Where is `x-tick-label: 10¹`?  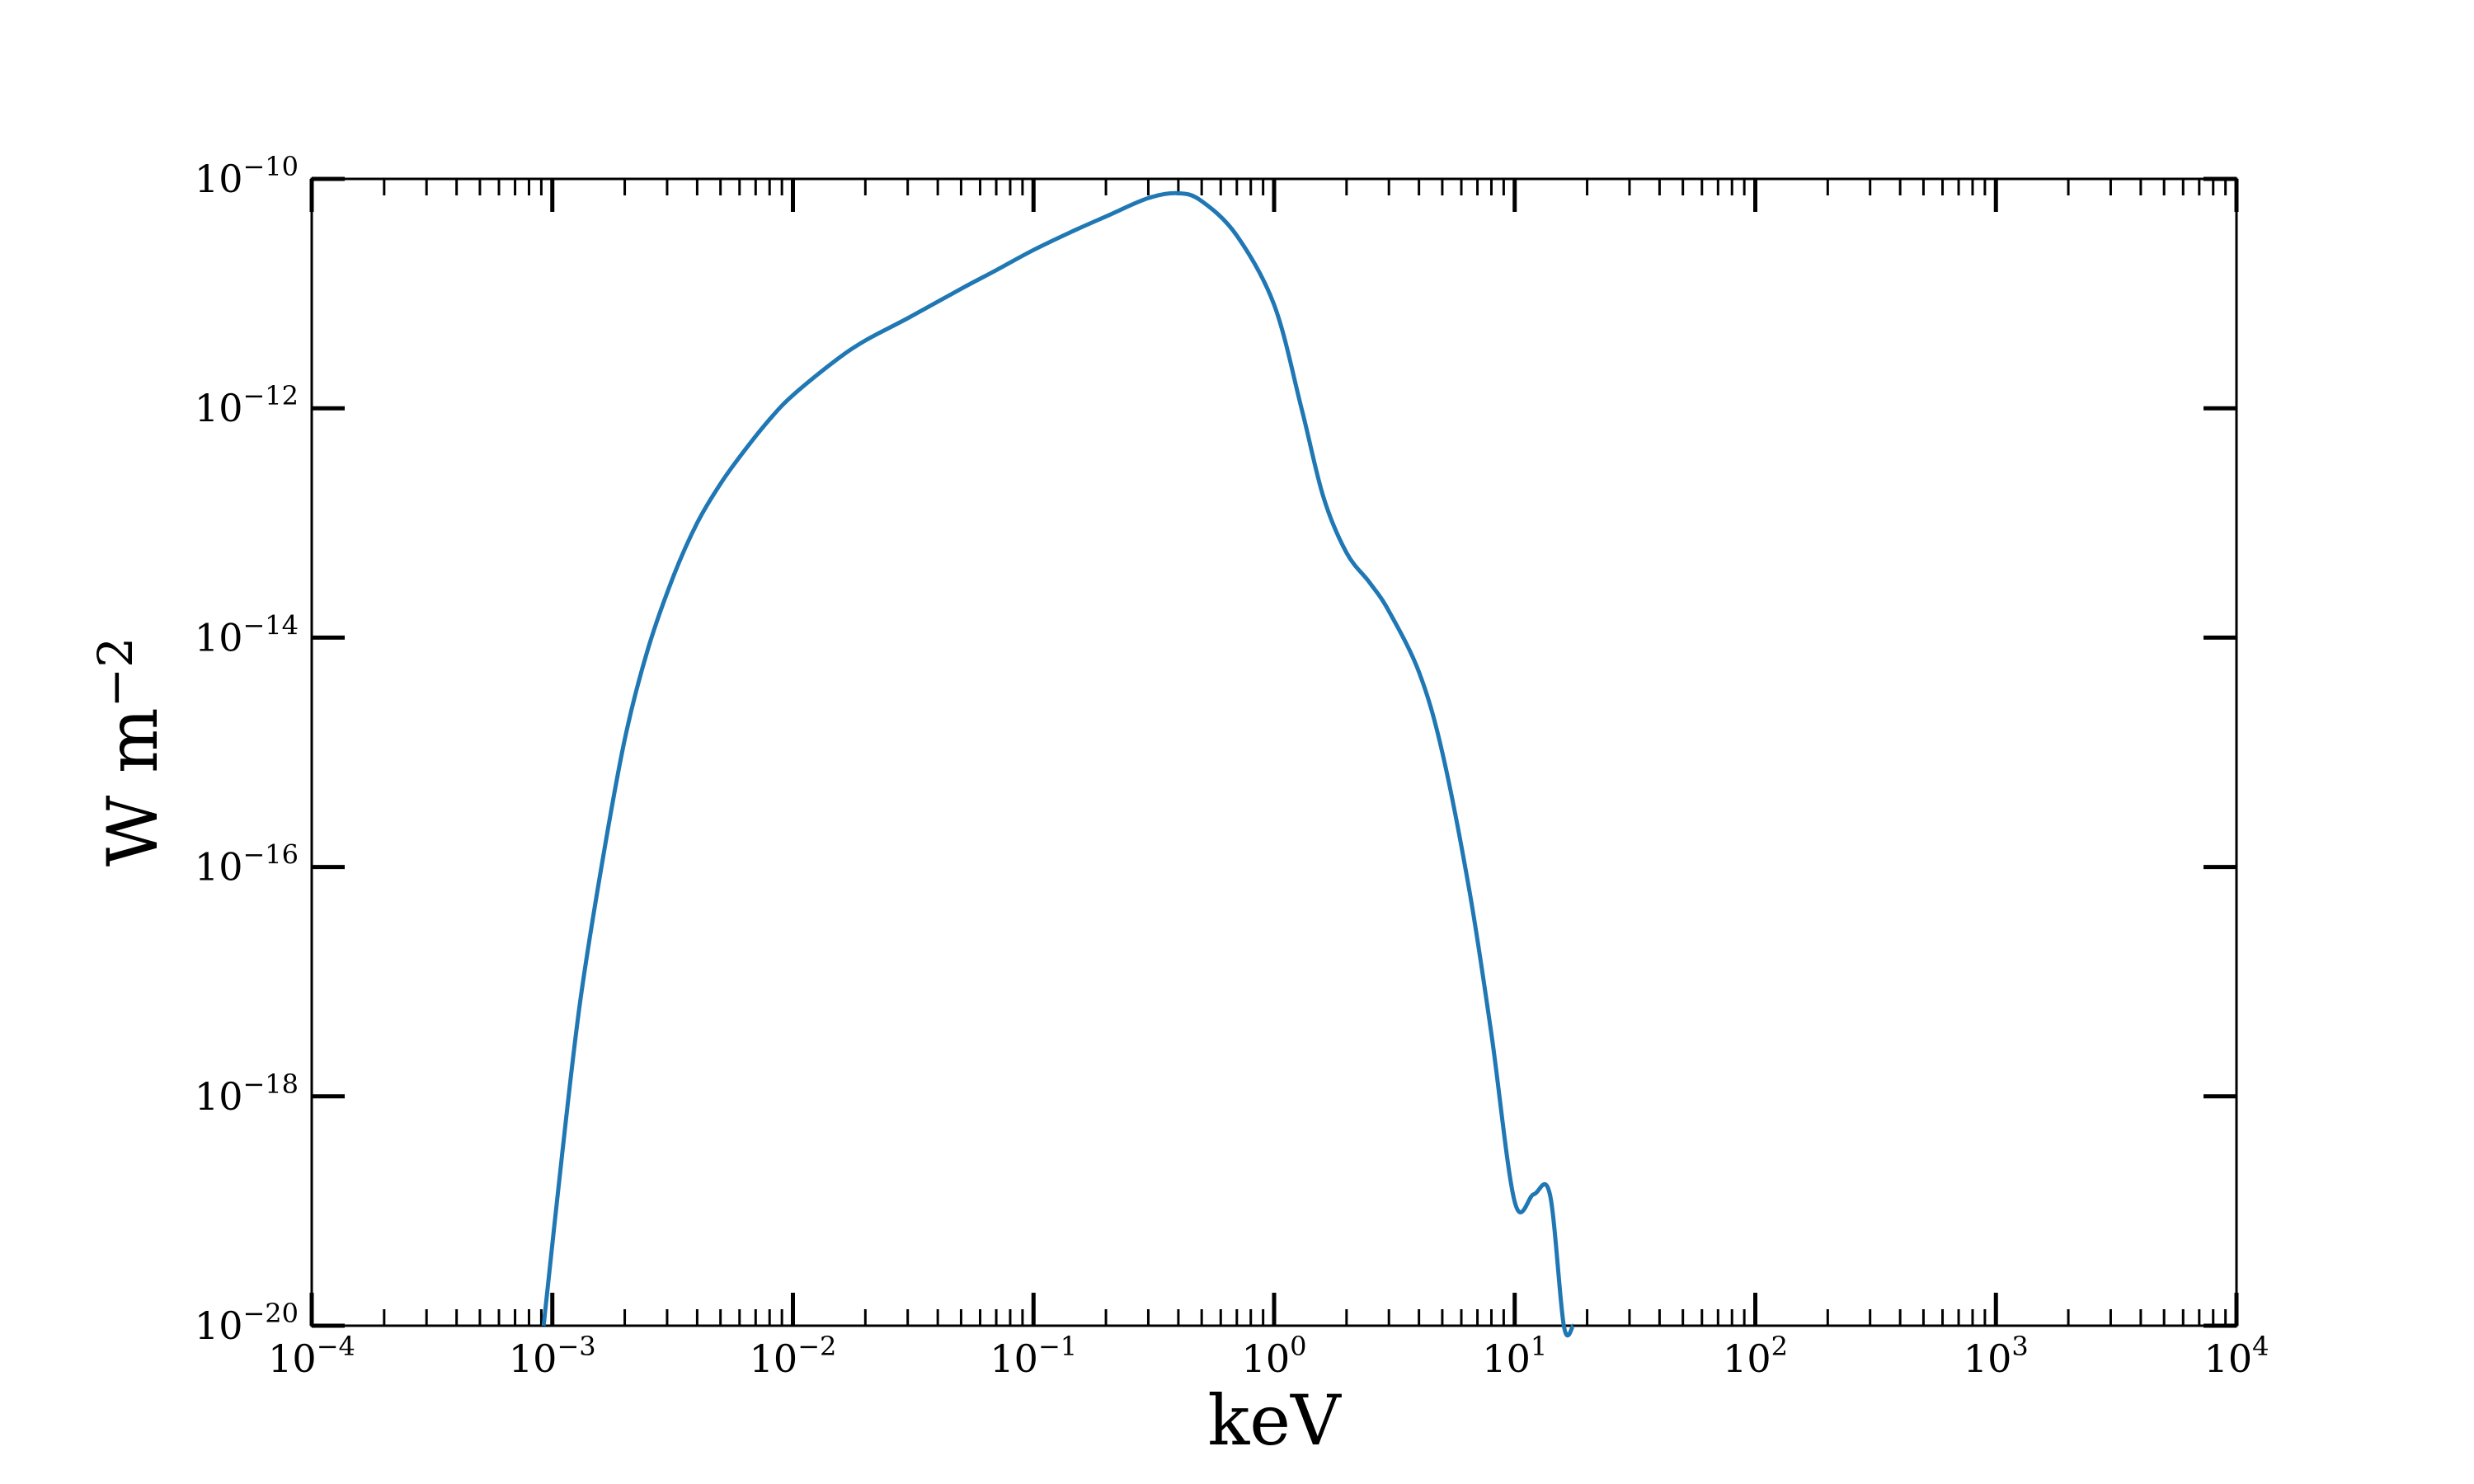
x-tick-label: 10¹ is located at coordinates (1514, 1356).